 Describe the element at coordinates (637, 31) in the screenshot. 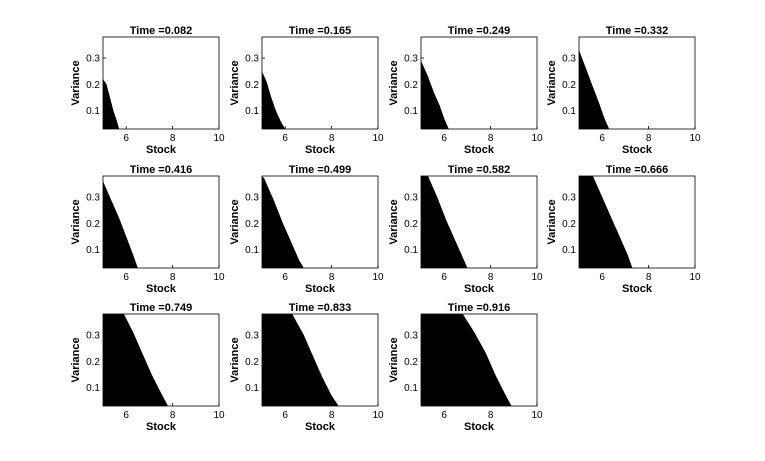

I see `subplot-title: Time =0.332` at that location.